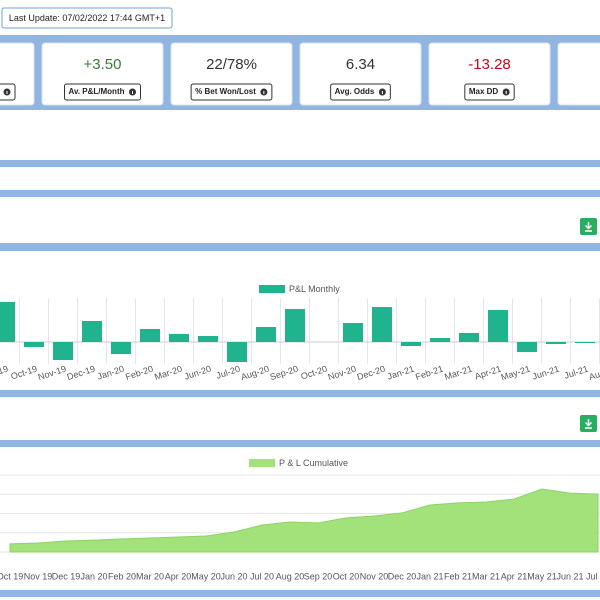  What do you see at coordinates (255, 373) in the screenshot?
I see `x-tick-label: Aug-20` at bounding box center [255, 373].